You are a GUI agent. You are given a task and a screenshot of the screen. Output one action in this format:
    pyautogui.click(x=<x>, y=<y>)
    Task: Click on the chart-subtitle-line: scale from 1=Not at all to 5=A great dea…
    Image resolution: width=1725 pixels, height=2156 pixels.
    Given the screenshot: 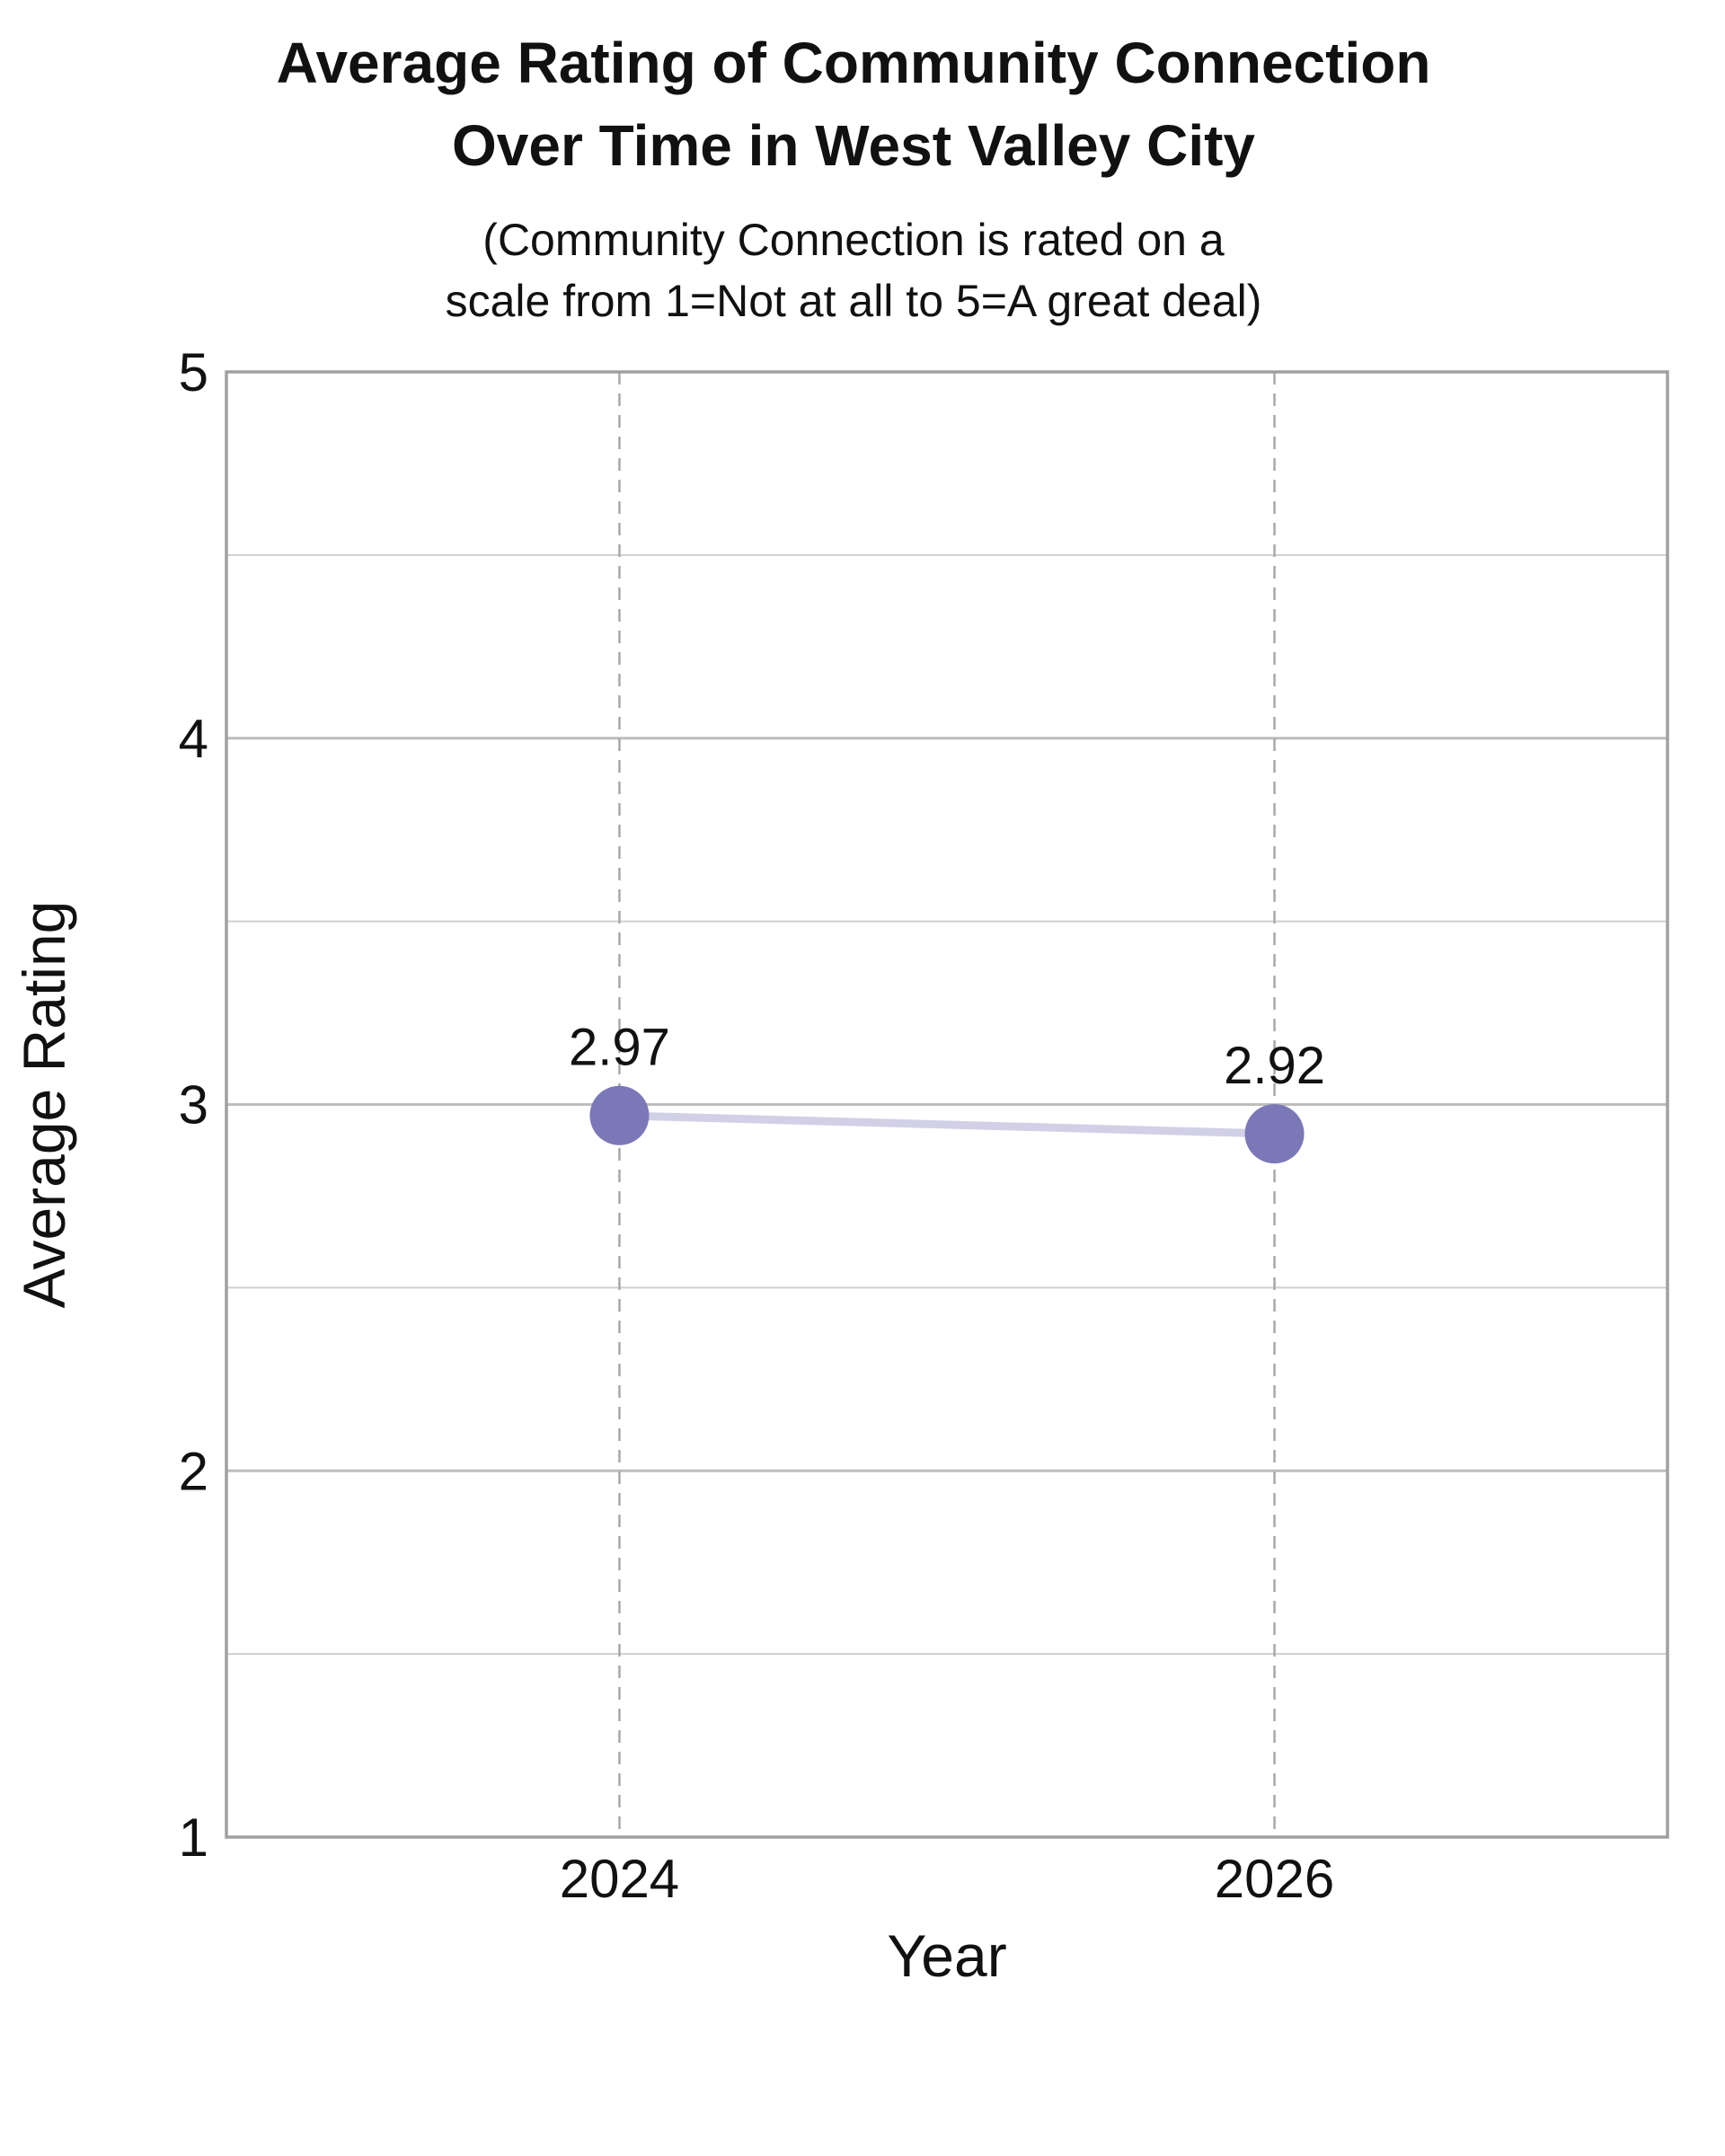 What is the action you would take?
    pyautogui.click(x=854, y=301)
    